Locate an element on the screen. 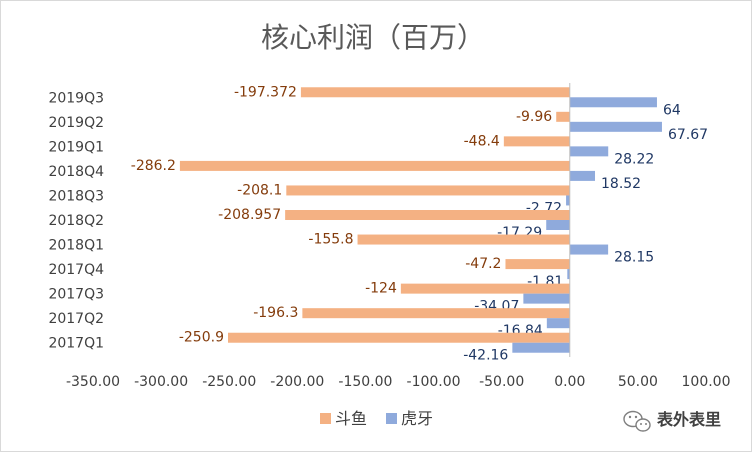 The image size is (752, 453). legend: 斗鱼 虎牙 is located at coordinates (376, 418).